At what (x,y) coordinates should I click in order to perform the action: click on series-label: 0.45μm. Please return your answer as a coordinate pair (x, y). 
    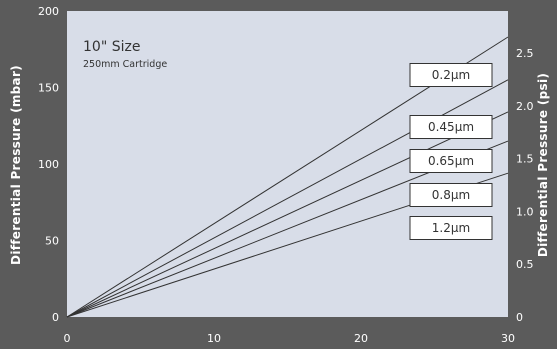
    Looking at the image, I should click on (451, 127).